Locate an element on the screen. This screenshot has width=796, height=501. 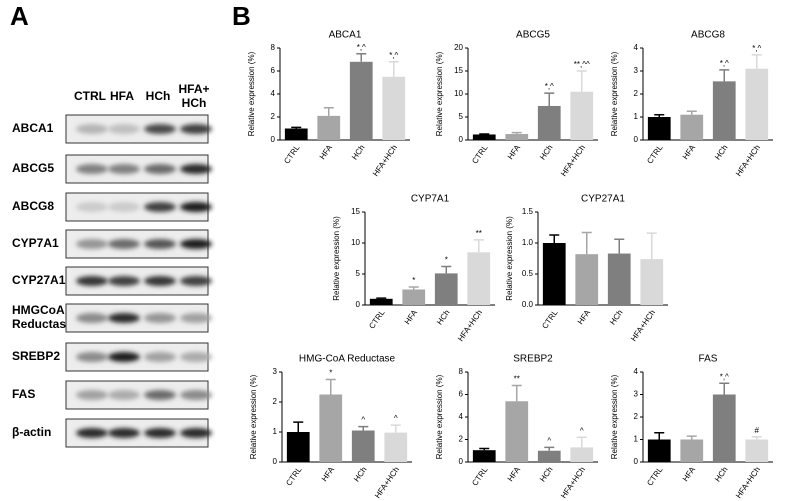
y-tick-label: 1.5 is located at coordinates (528, 211).